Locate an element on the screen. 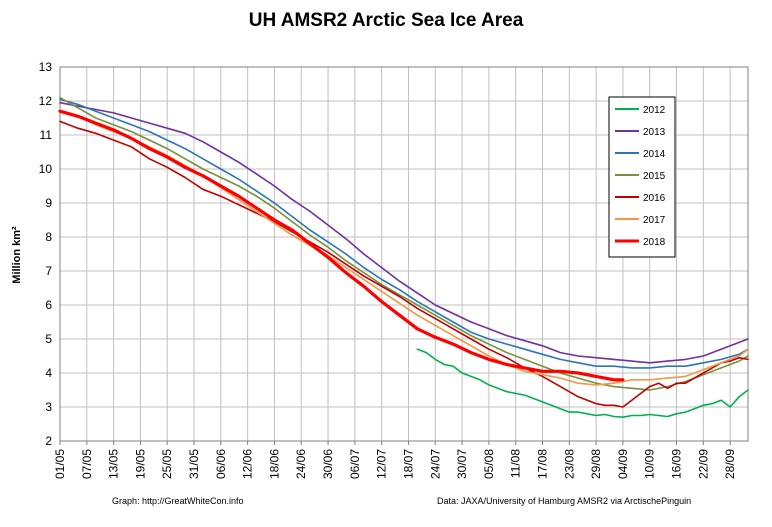  y-tick-label: 13 is located at coordinates (46, 67).